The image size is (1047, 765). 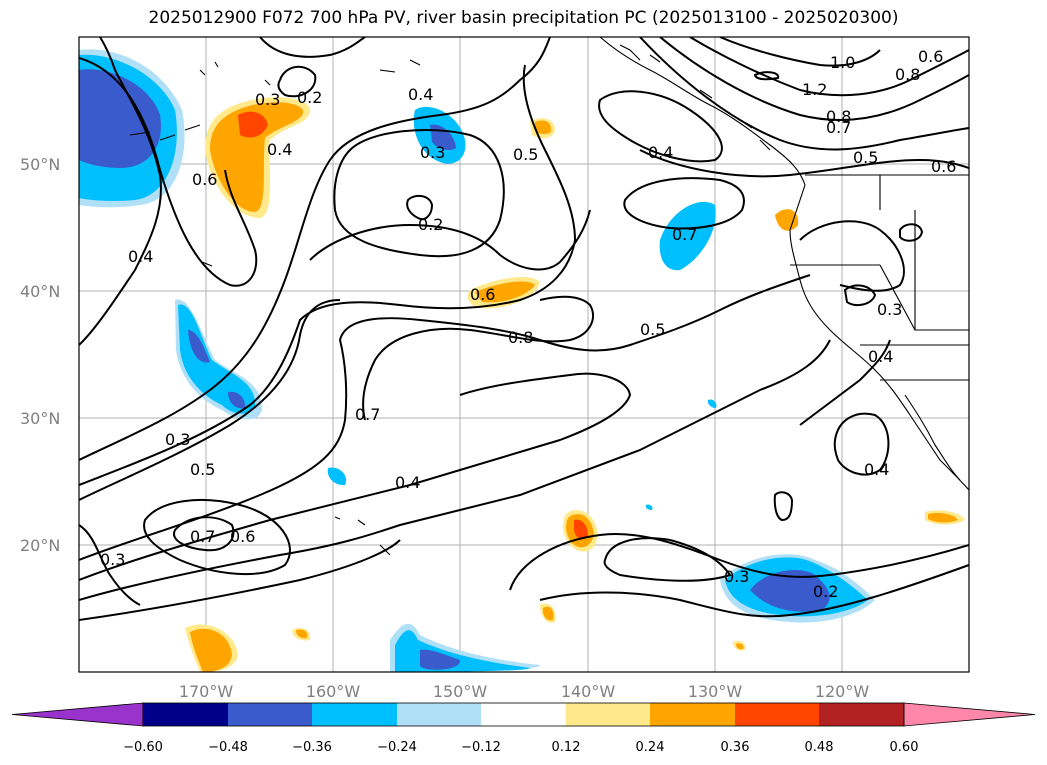 What do you see at coordinates (588, 691) in the screenshot?
I see `lon-label-140w: 140°W` at bounding box center [588, 691].